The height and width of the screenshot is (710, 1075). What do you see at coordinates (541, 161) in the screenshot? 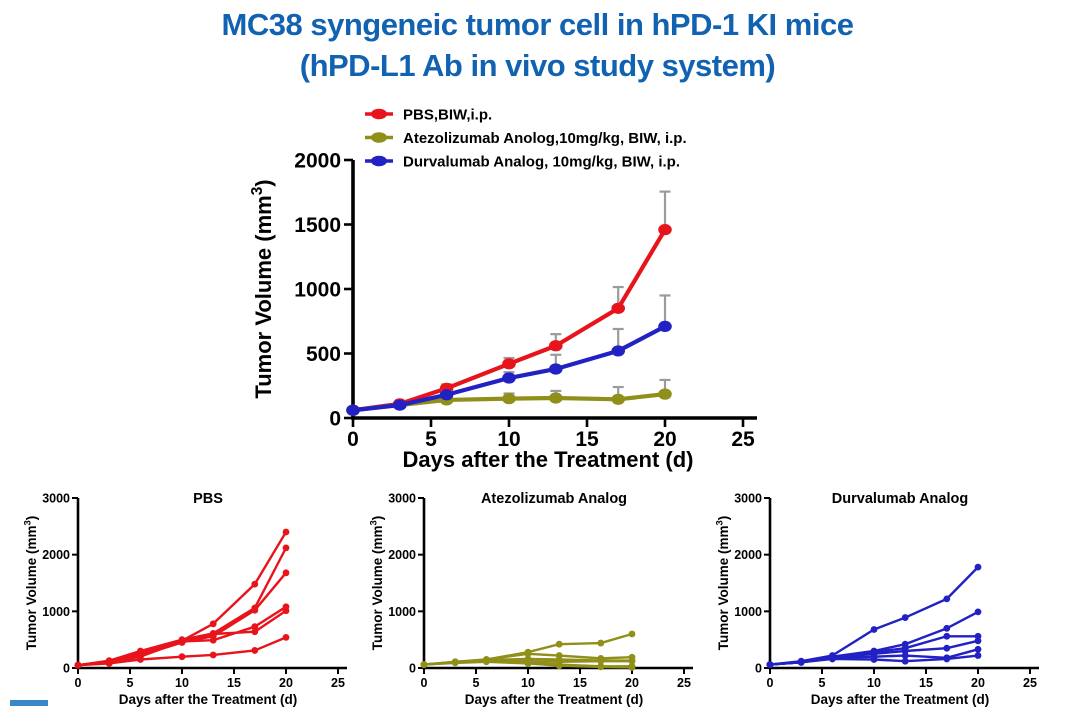
I see `legend-label: Durvalumab Analog, 10mg/kg, BIW, i.p.` at bounding box center [541, 161].